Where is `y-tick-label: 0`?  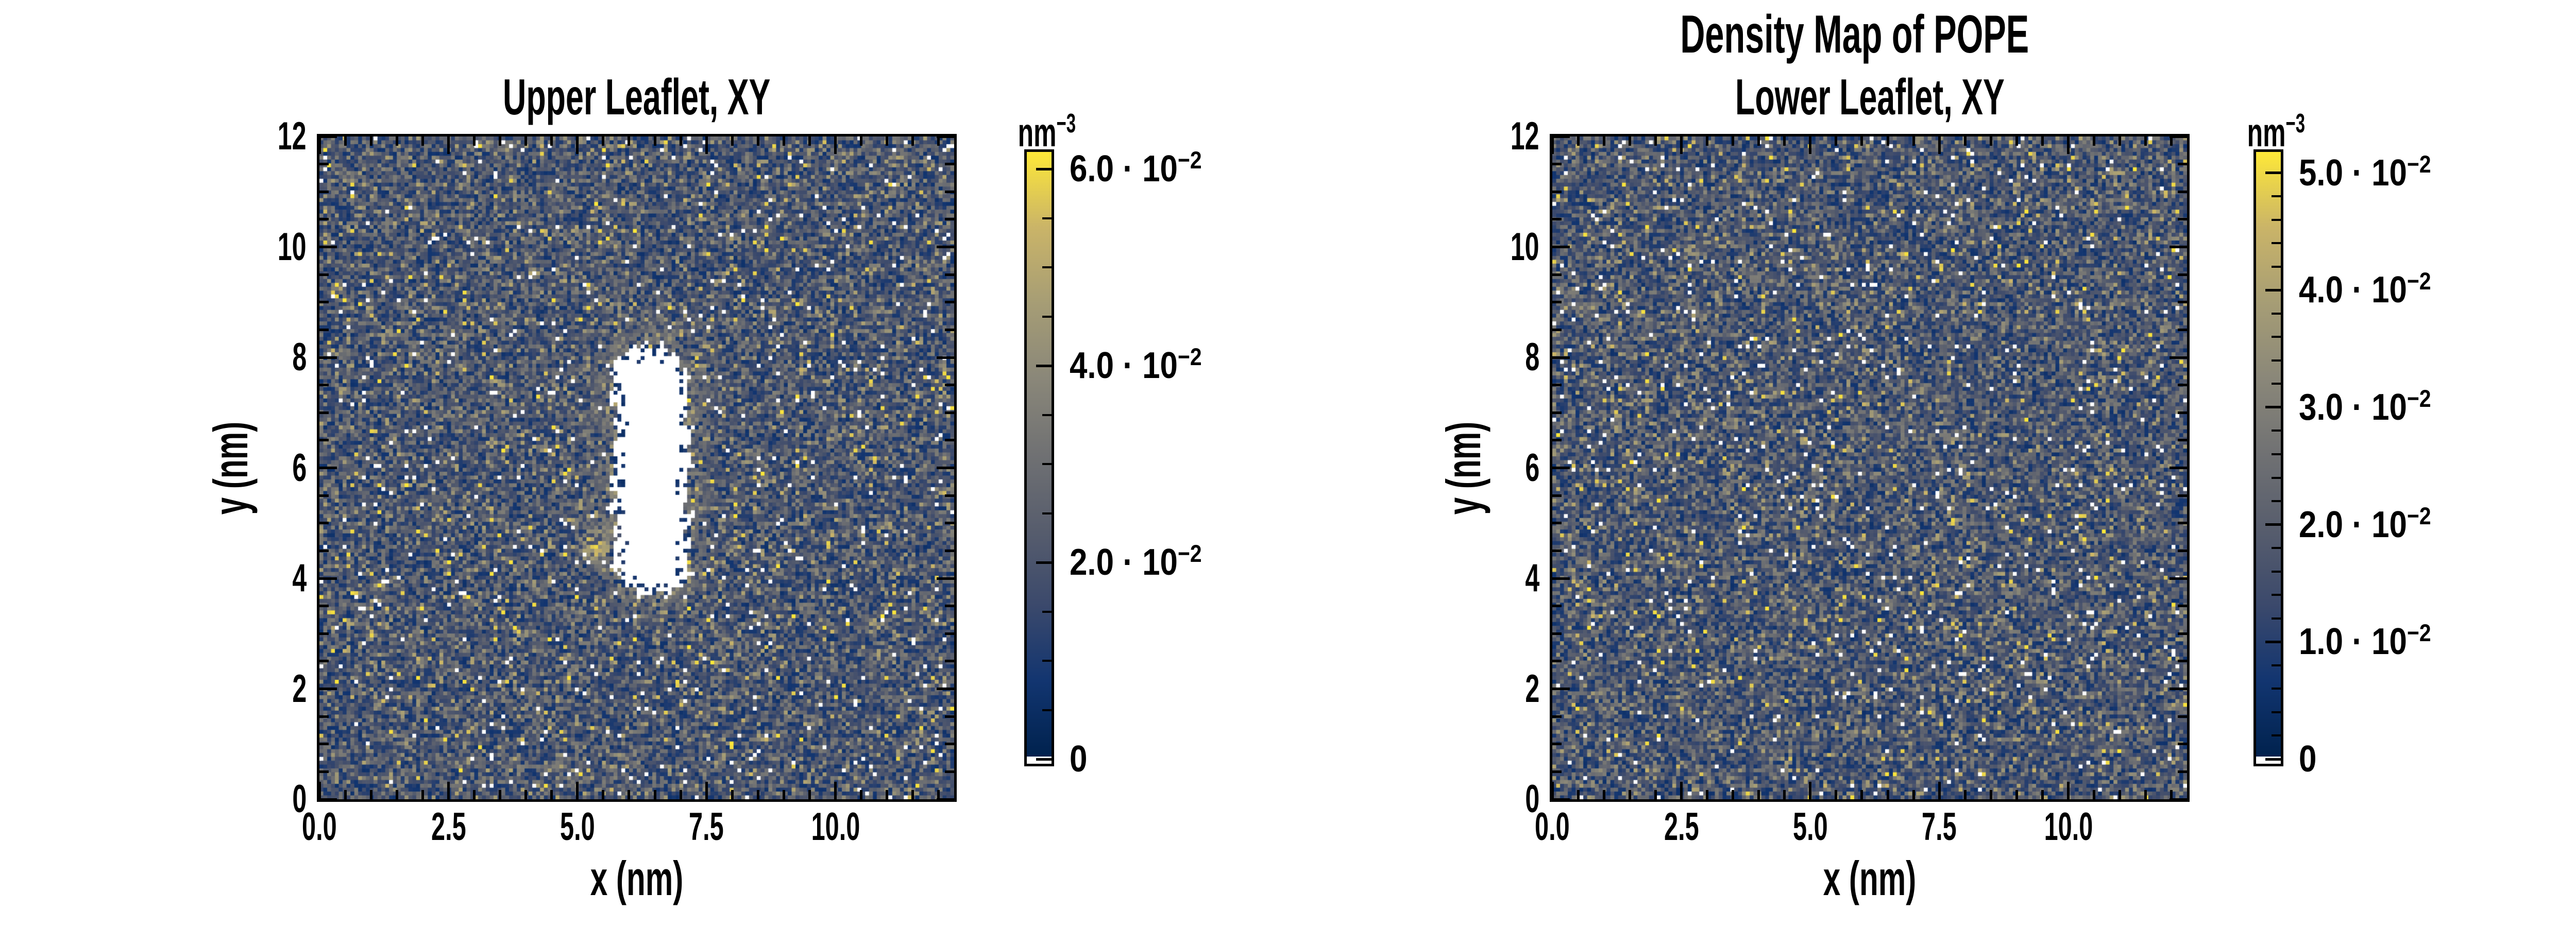
y-tick-label: 0 is located at coordinates (299, 799).